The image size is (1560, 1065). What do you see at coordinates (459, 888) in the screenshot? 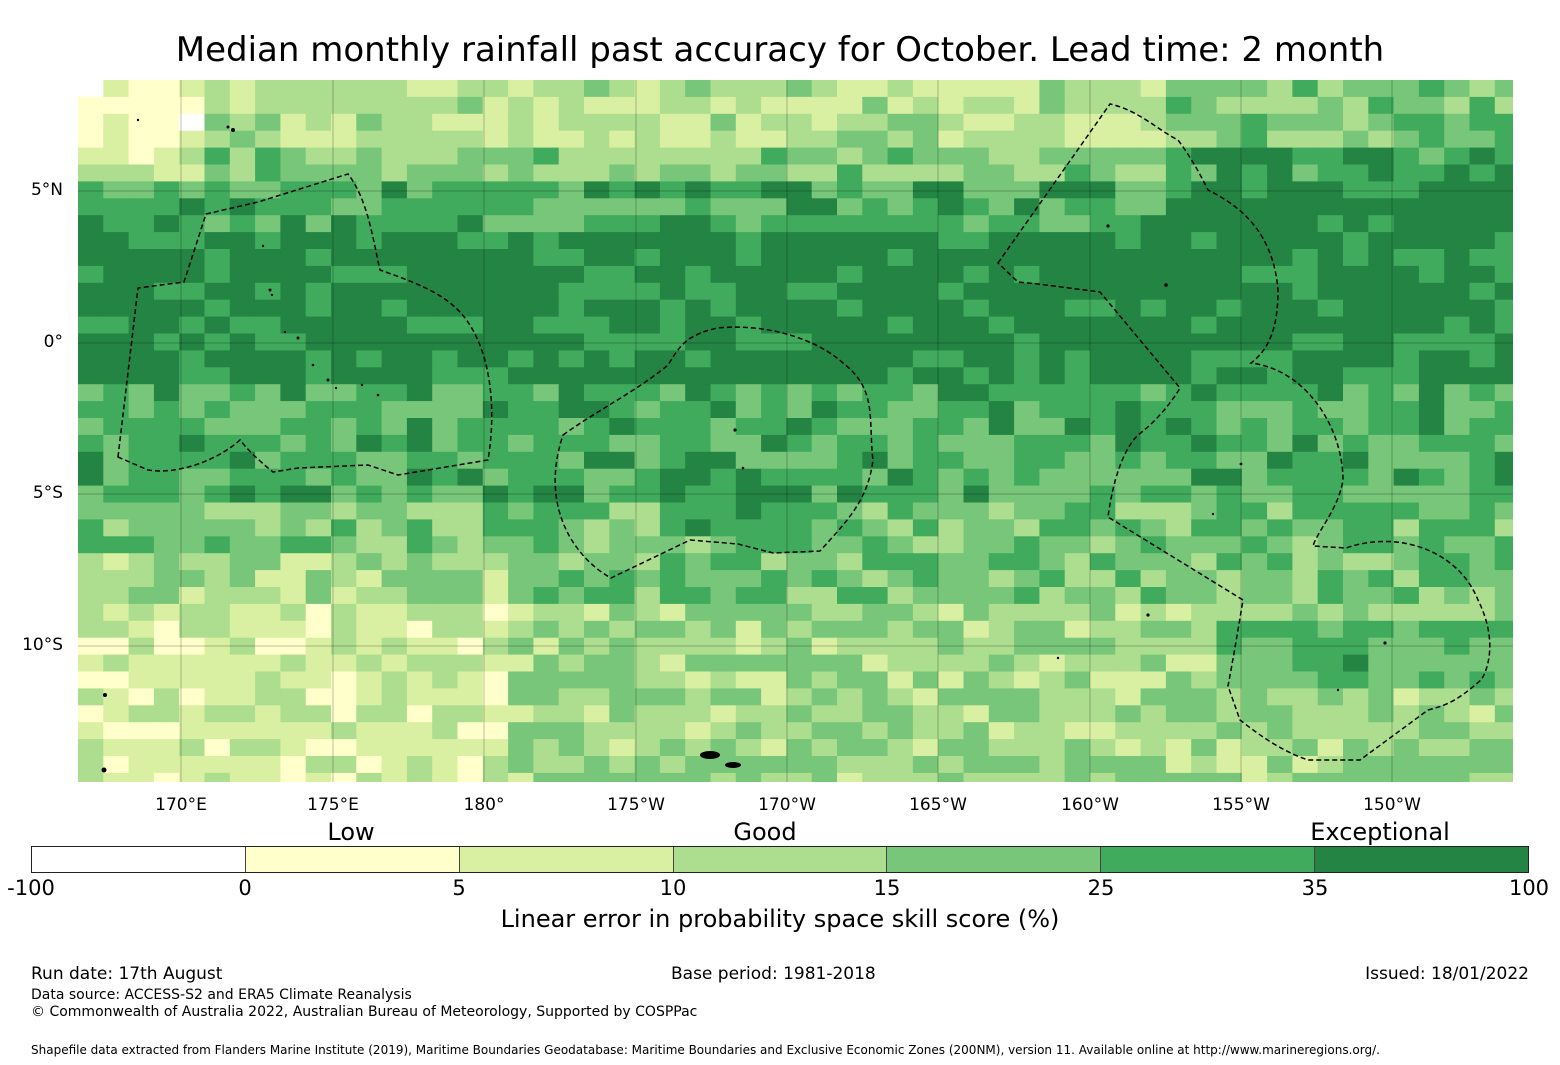
I see `colorbar-tick: 5` at bounding box center [459, 888].